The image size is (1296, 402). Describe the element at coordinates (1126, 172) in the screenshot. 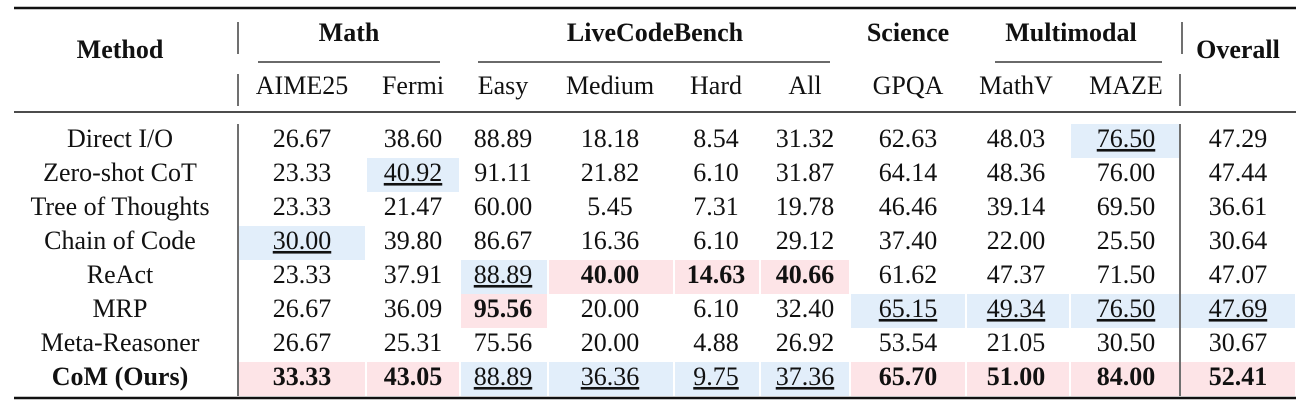

I see `cell-value: 76.00` at that location.